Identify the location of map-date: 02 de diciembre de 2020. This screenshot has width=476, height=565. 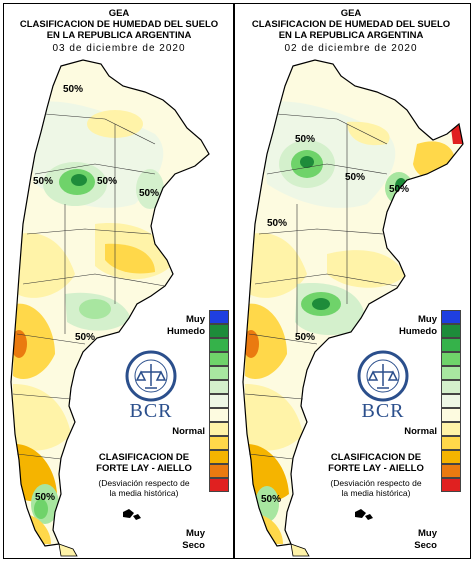
(351, 48).